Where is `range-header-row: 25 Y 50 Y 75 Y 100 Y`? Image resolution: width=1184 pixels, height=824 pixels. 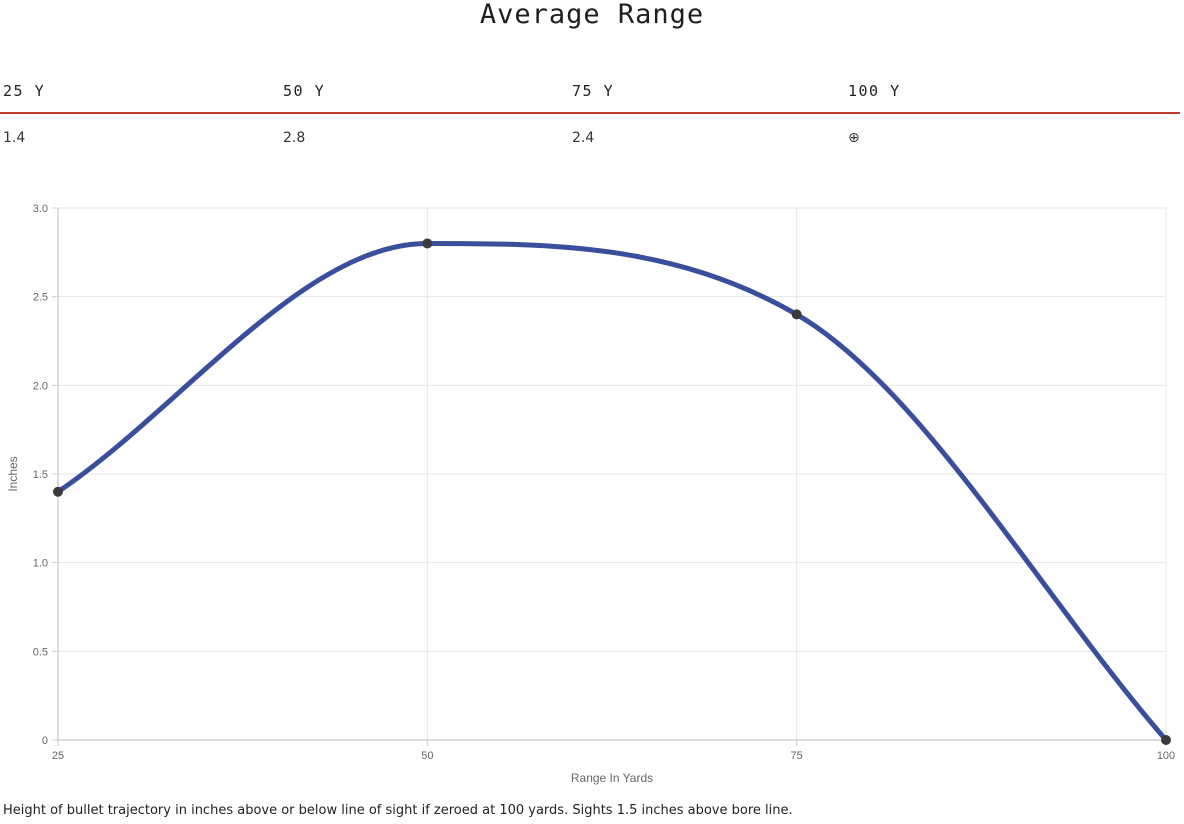 range-header-row: 25 Y 50 Y 75 Y 100 Y is located at coordinates (590, 96).